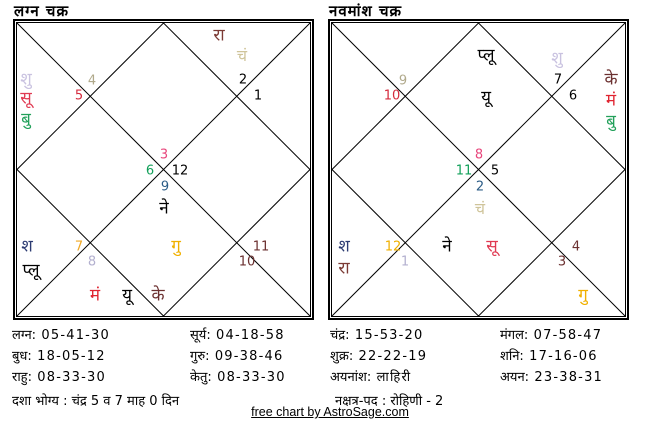  Describe the element at coordinates (200, 356) in the screenshot. I see `planet-label: गुरु:` at that location.